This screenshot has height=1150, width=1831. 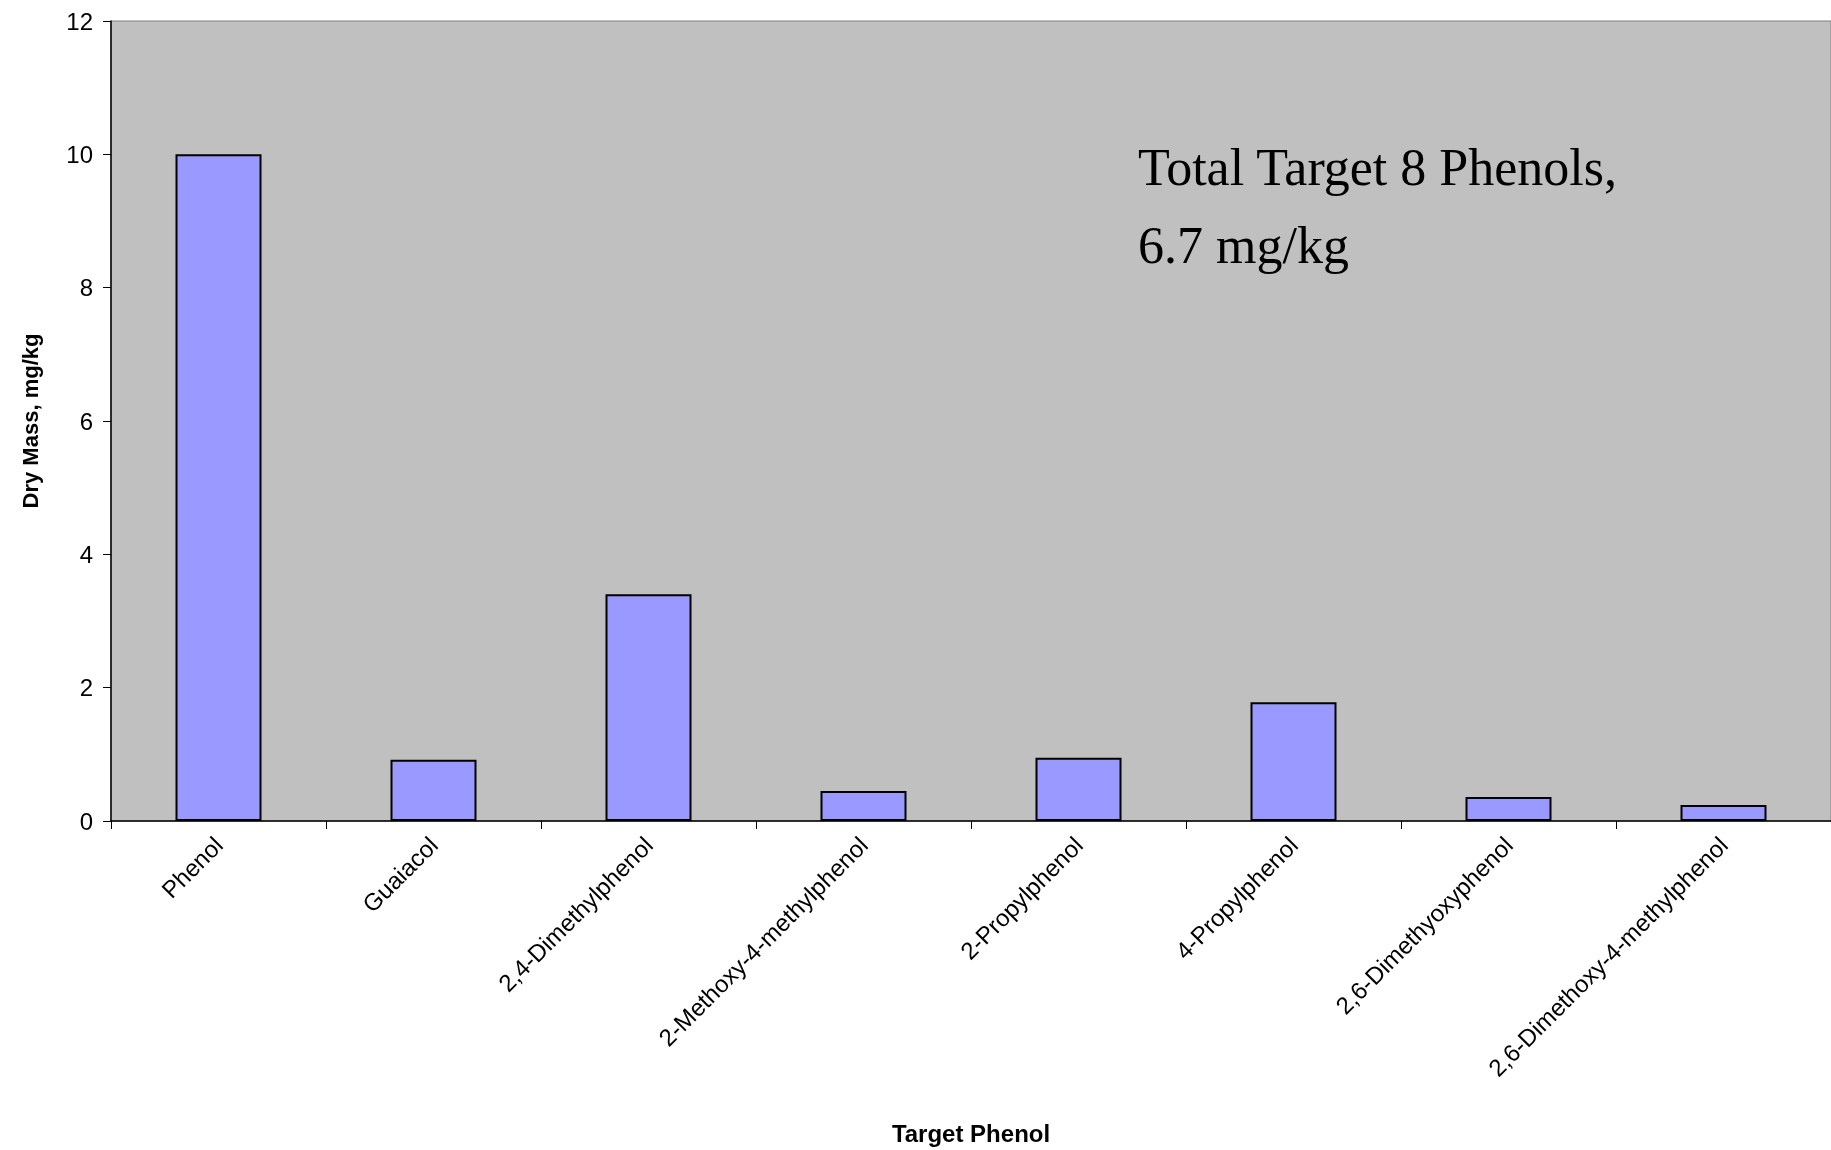 What do you see at coordinates (79, 21) in the screenshot?
I see `y-tick-label: 12` at bounding box center [79, 21].